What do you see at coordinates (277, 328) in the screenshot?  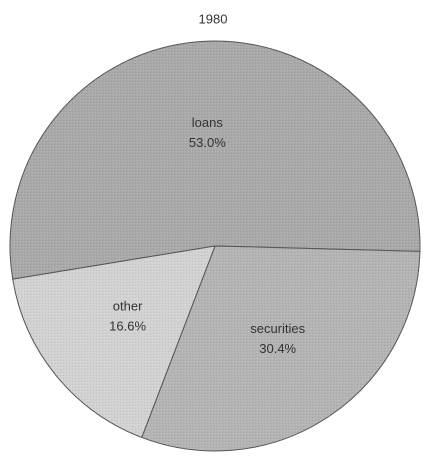 I see `slice-label: securities` at bounding box center [277, 328].